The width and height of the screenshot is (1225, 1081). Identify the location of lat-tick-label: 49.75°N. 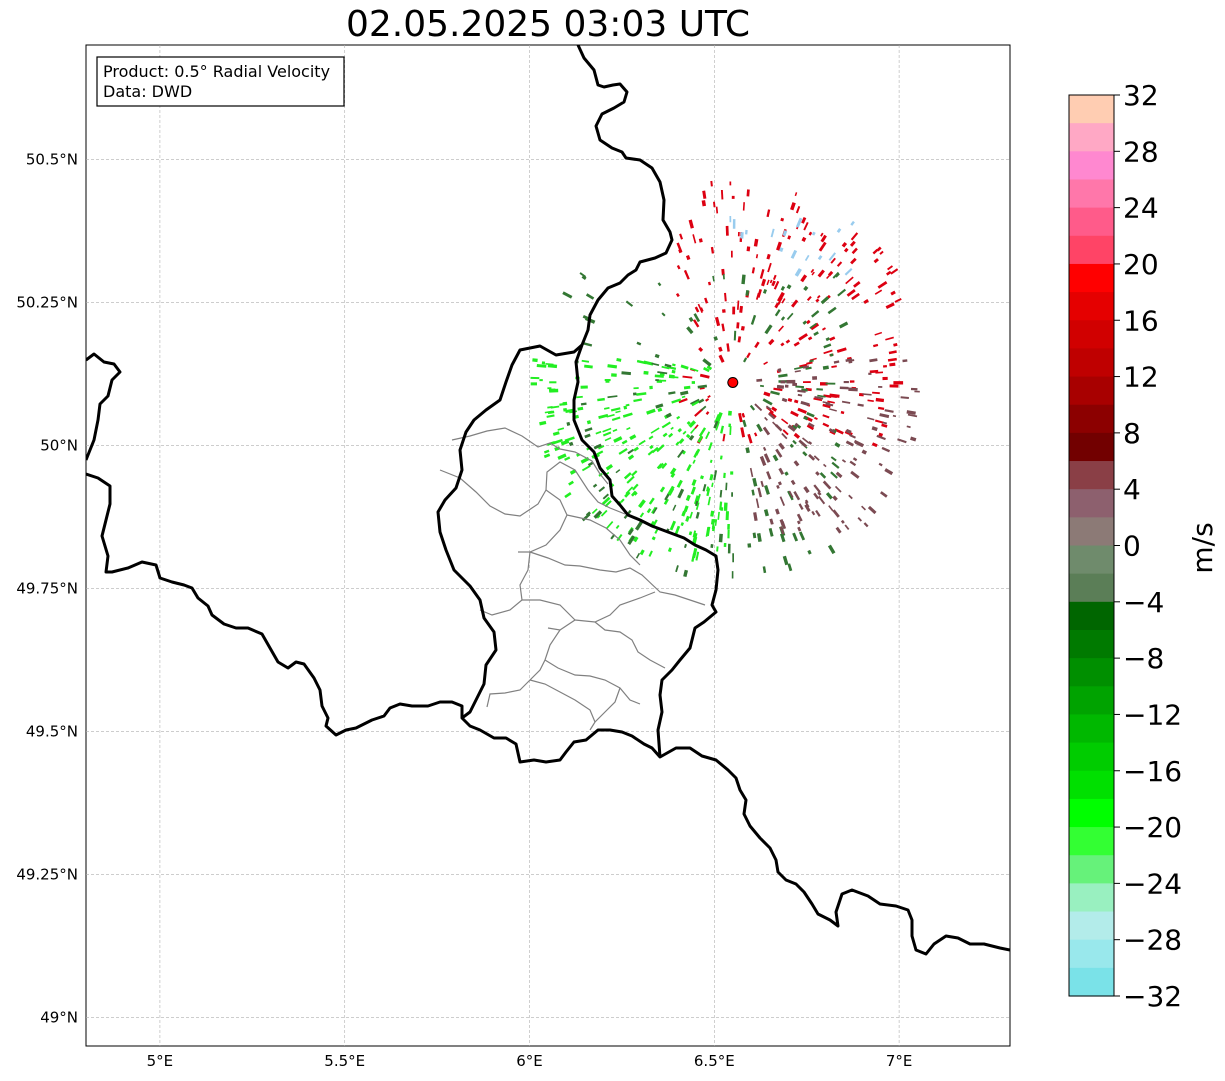
(47, 588).